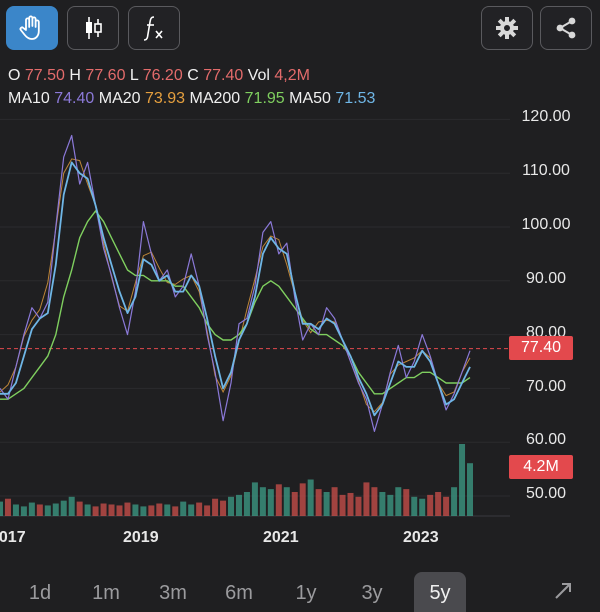 This screenshot has width=600, height=612. I want to click on function-icon, so click(153, 28).